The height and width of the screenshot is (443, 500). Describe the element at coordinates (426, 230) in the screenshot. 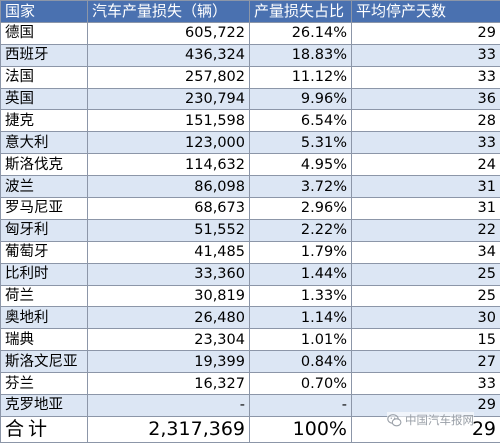

I see `avg-shutdown-days-cell: 22` at that location.